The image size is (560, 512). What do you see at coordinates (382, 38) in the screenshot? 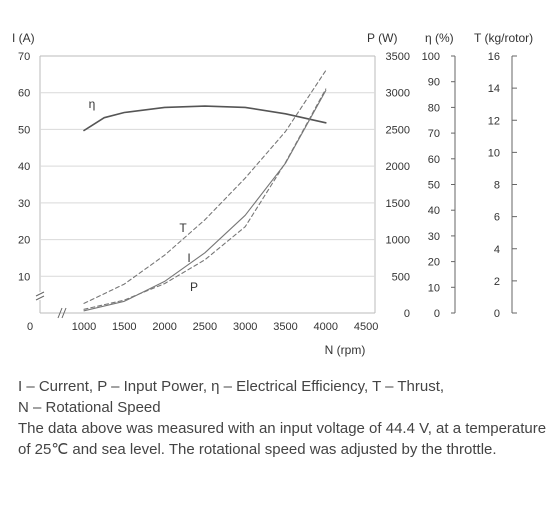
I see `power-axis-title: P (W)` at bounding box center [382, 38].